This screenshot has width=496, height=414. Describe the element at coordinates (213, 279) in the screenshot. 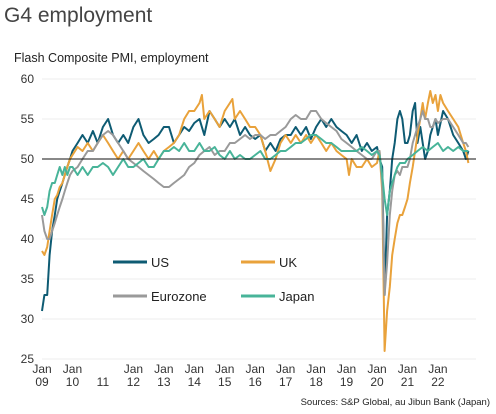

I see `legend: US UK Eurozone Japan` at that location.